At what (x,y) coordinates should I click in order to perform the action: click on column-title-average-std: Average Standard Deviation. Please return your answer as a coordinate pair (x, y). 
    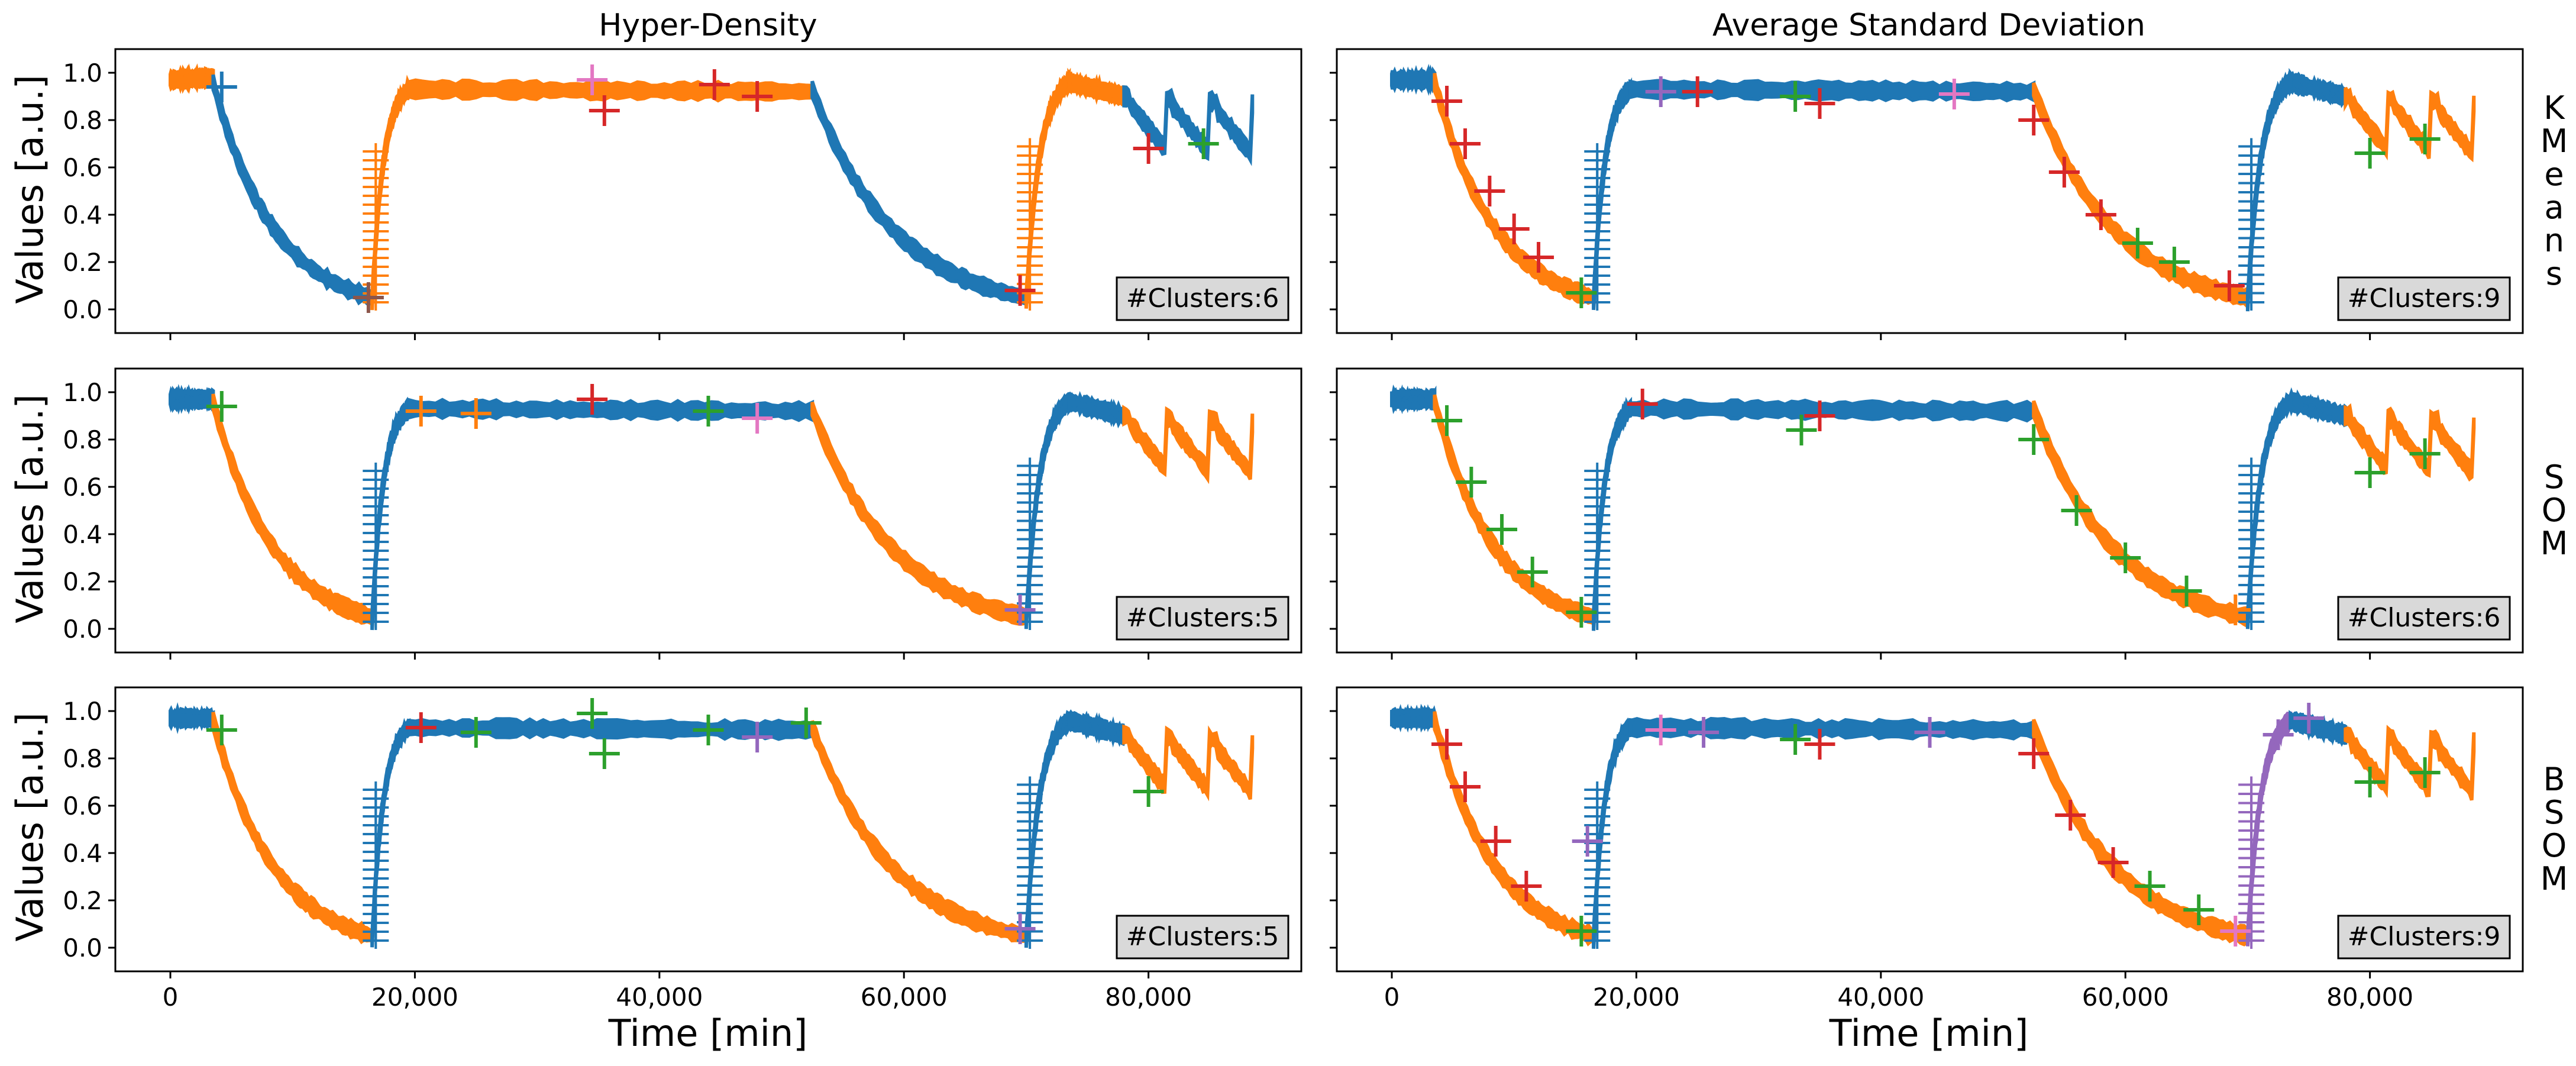
    Looking at the image, I should click on (1928, 25).